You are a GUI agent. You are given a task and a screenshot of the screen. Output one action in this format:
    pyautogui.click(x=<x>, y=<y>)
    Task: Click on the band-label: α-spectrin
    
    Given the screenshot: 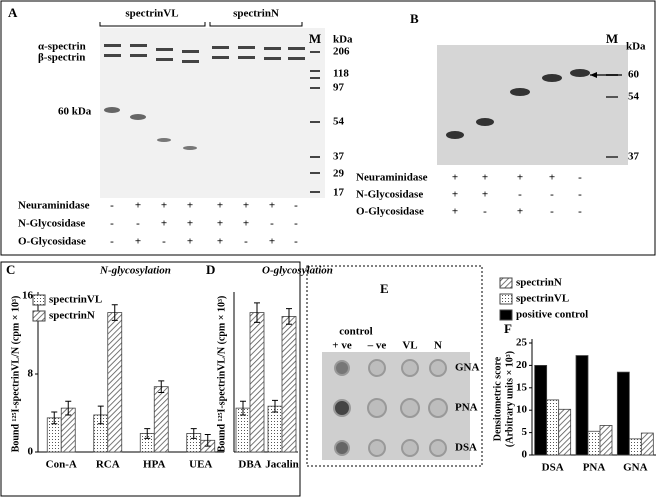 What is the action you would take?
    pyautogui.click(x=62, y=47)
    